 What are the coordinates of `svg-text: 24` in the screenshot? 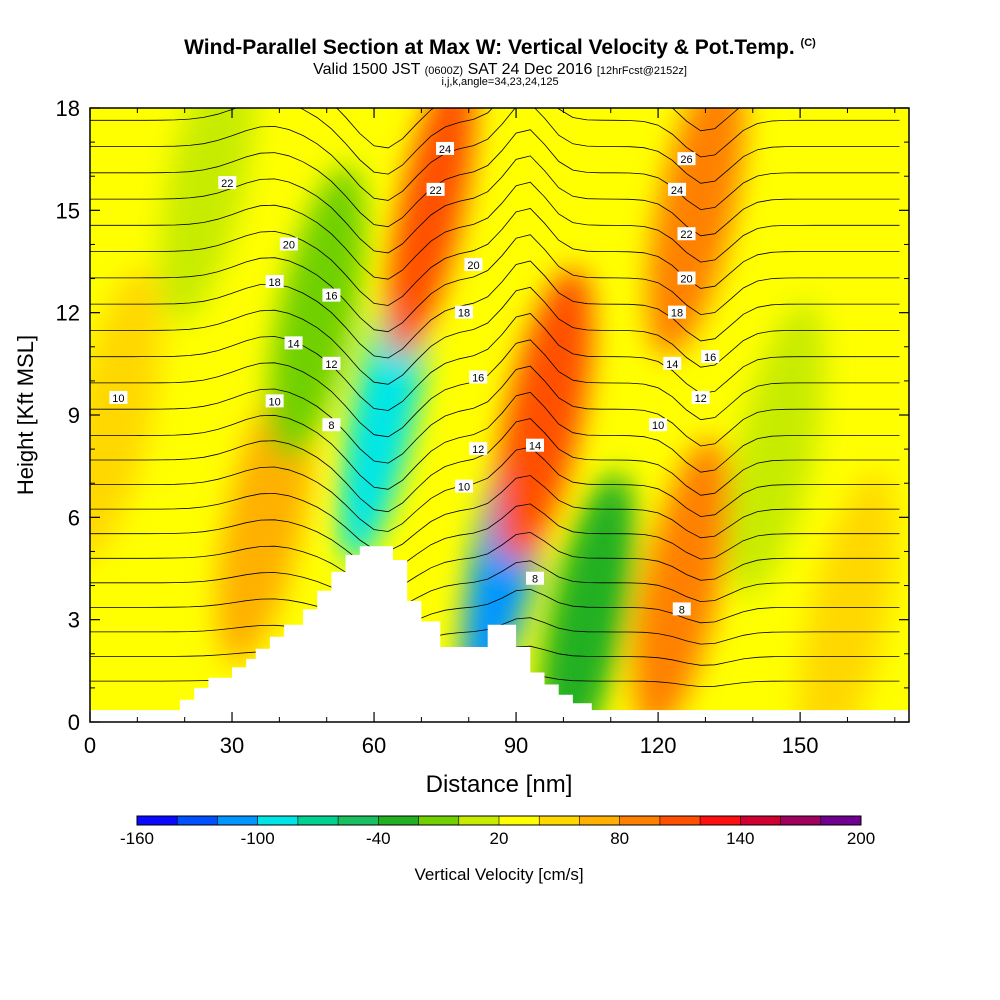 It's located at (445, 150).